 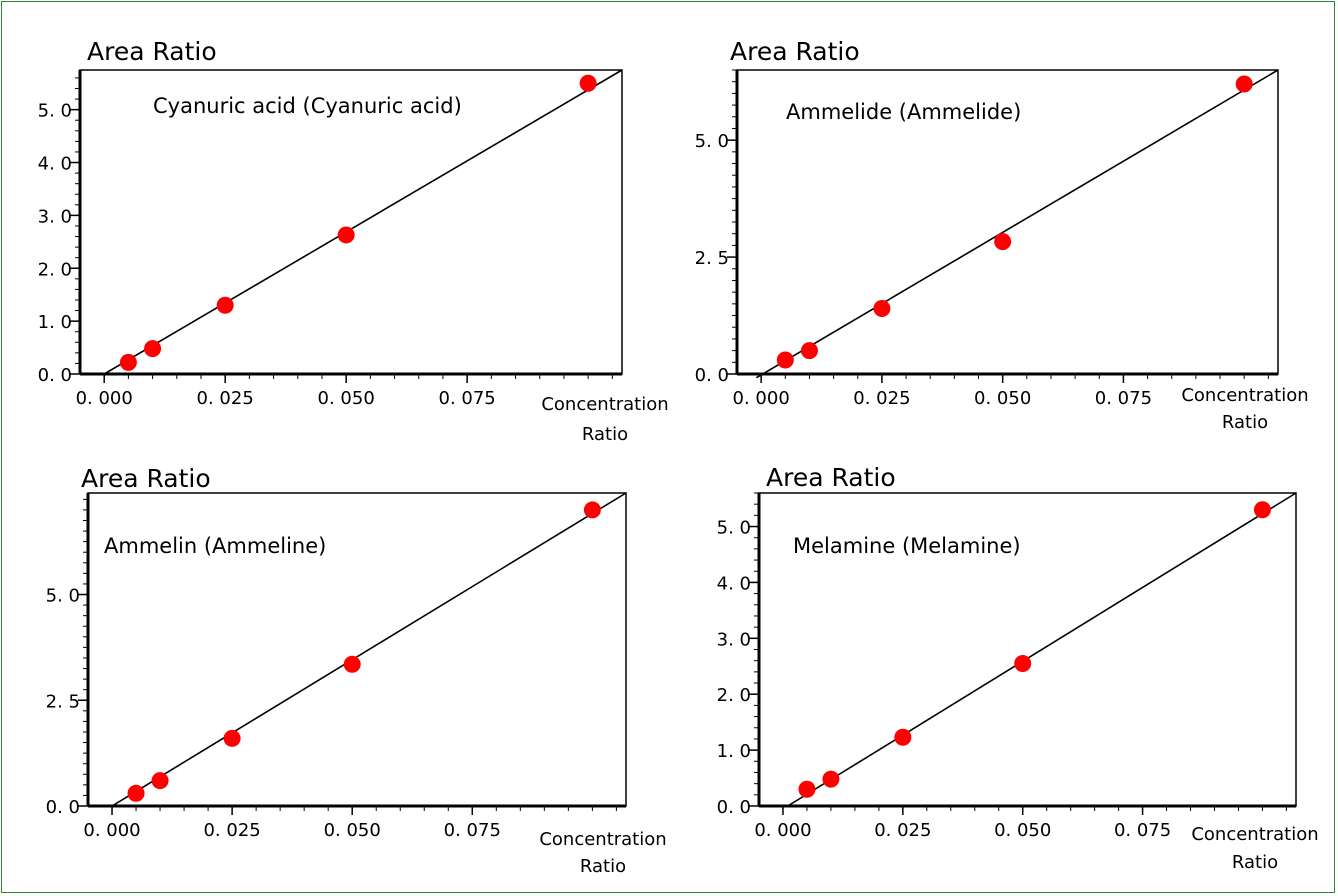 I want to click on panel-3-compound-label: Ammelin (Ammeline), so click(x=215, y=546).